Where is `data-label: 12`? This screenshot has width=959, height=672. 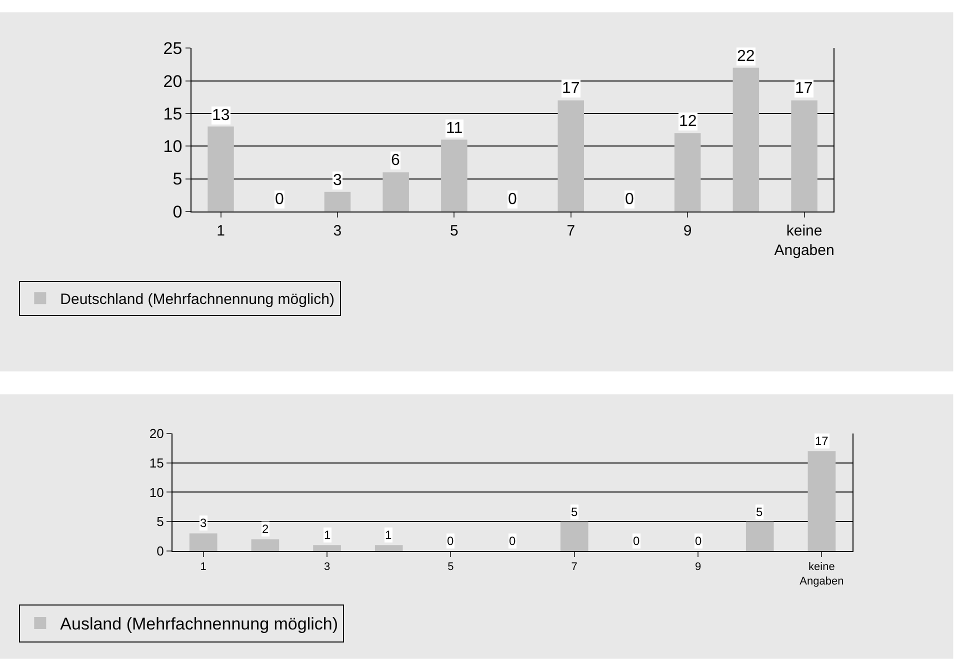
data-label: 12 is located at coordinates (688, 121).